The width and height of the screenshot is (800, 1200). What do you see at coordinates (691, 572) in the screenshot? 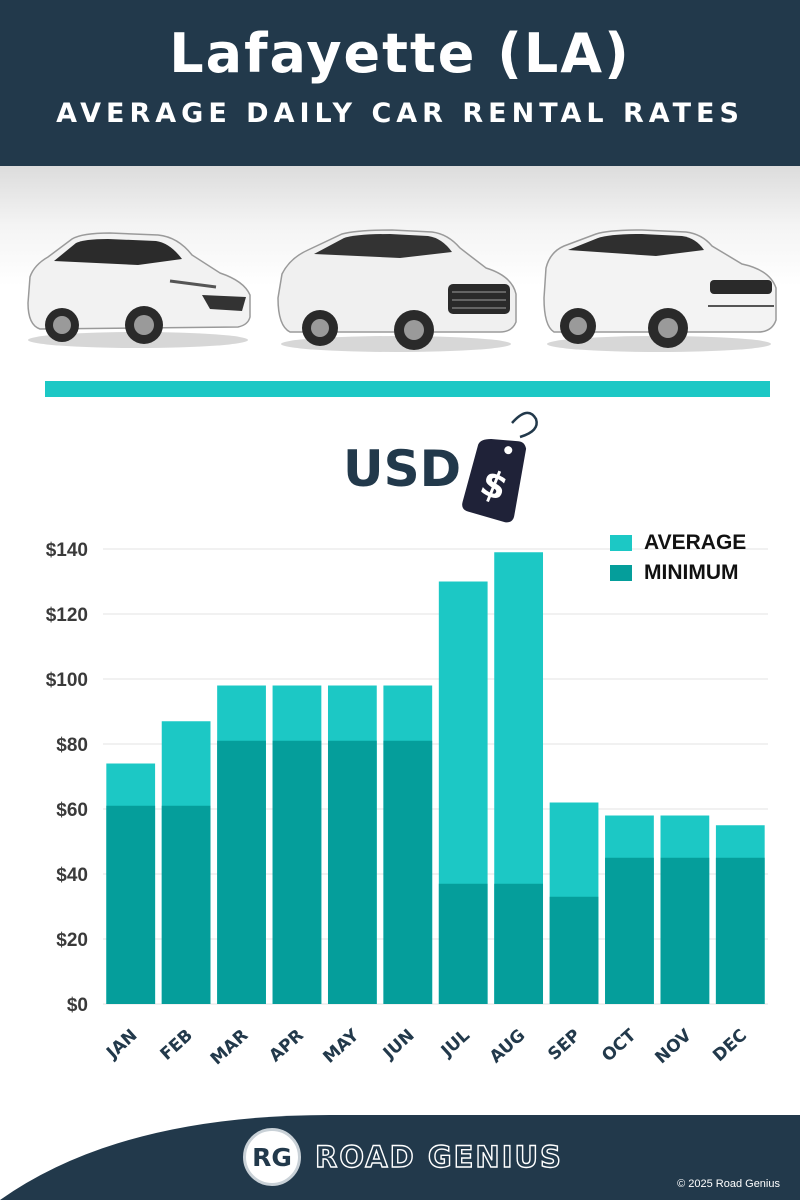
I see `legend-label-minimum: MINIMUM` at bounding box center [691, 572].